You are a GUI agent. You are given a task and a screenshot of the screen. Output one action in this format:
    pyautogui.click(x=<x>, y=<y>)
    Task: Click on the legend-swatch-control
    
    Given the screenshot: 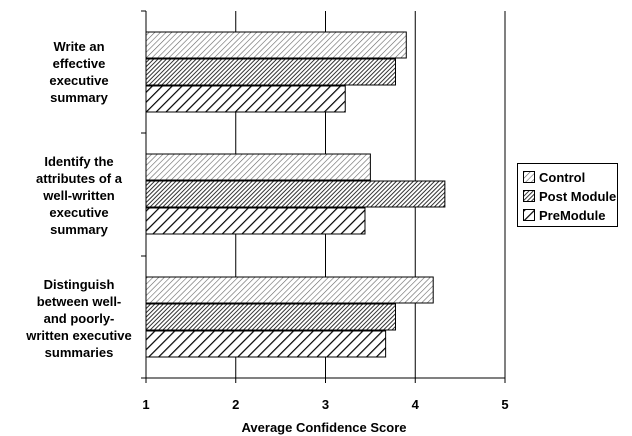 What is the action you would take?
    pyautogui.click(x=529, y=177)
    